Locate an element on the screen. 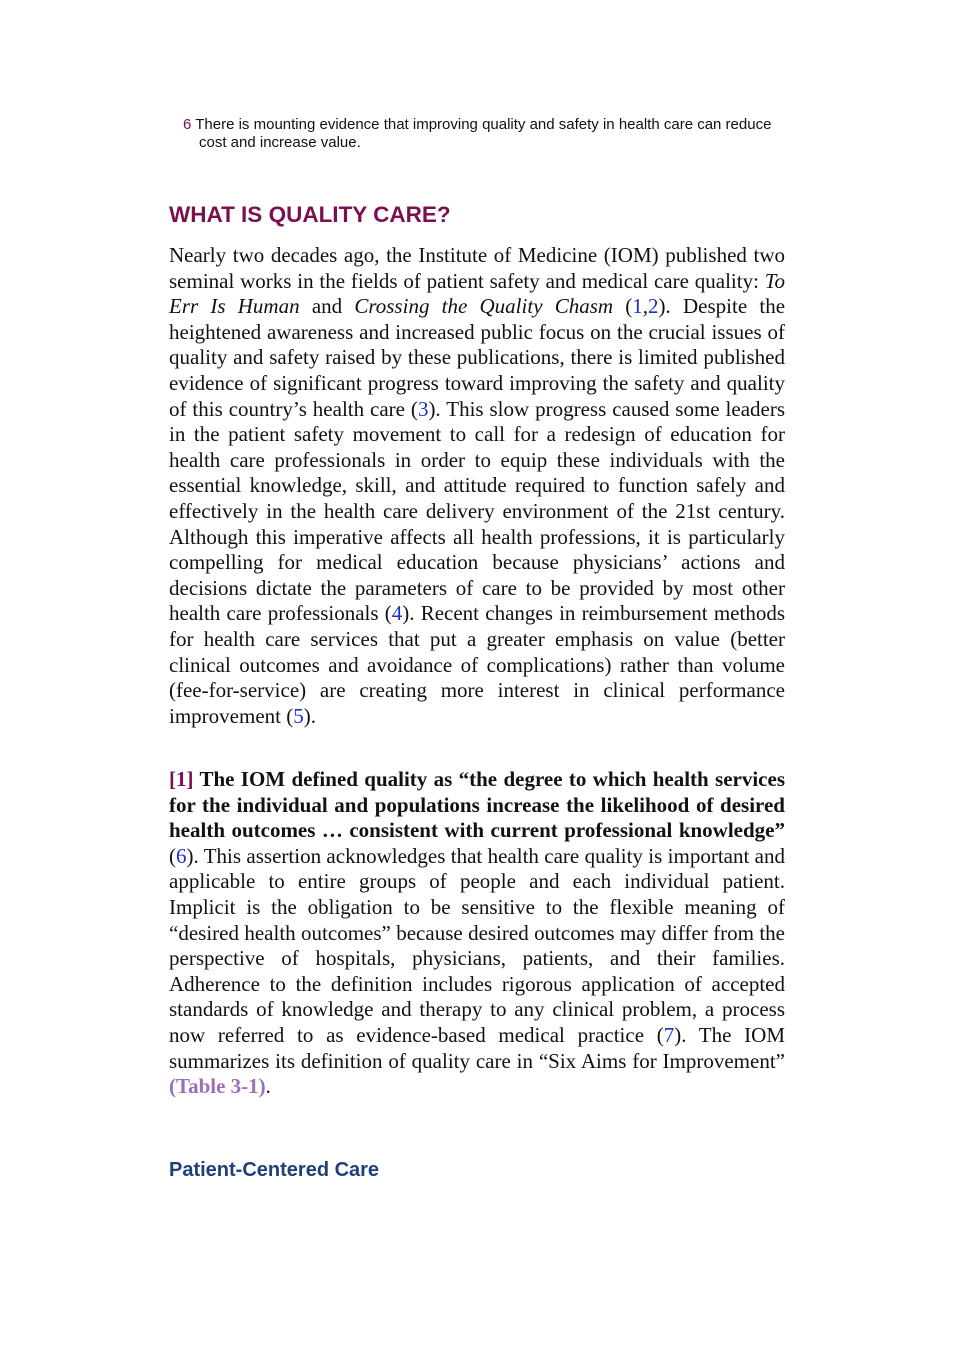  title-italic: To Err Is Human is located at coordinates (477, 293).